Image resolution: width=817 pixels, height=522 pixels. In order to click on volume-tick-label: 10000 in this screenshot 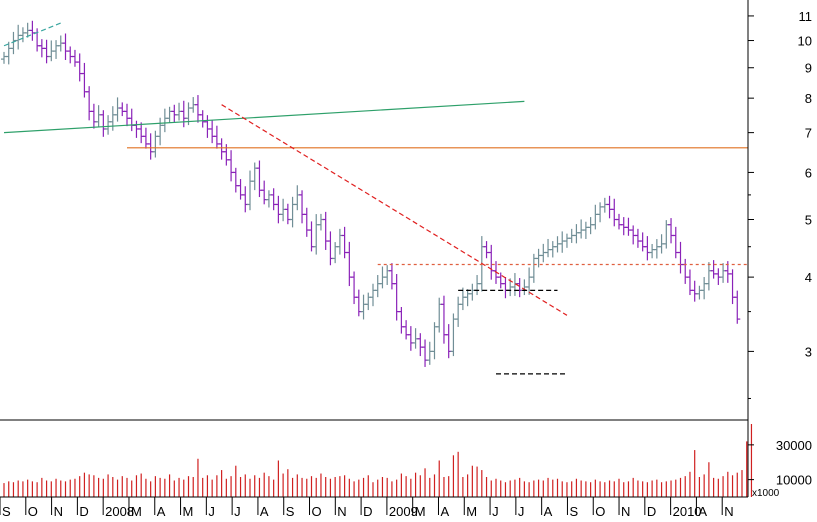, I will do `click(794, 480)`.